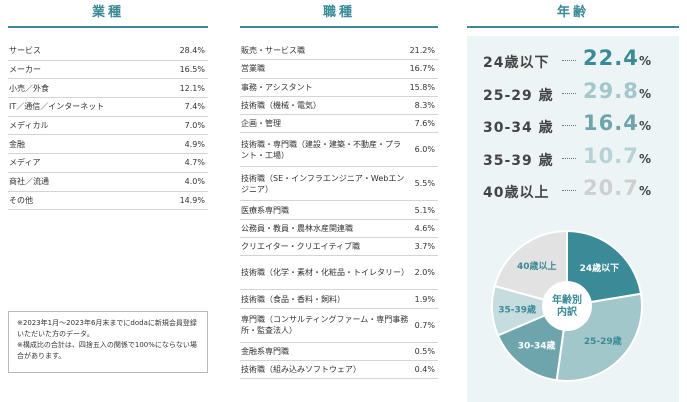 The height and width of the screenshot is (402, 687). Describe the element at coordinates (108, 14) in the screenshot. I see `industry-header: 業種` at that location.